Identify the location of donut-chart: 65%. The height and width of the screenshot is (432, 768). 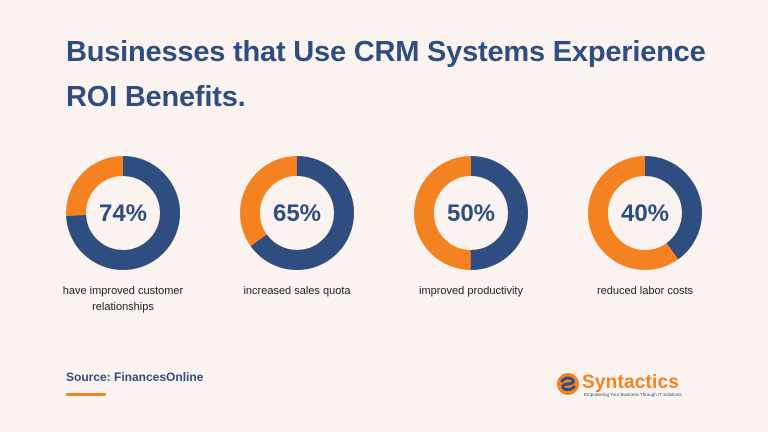
(297, 213).